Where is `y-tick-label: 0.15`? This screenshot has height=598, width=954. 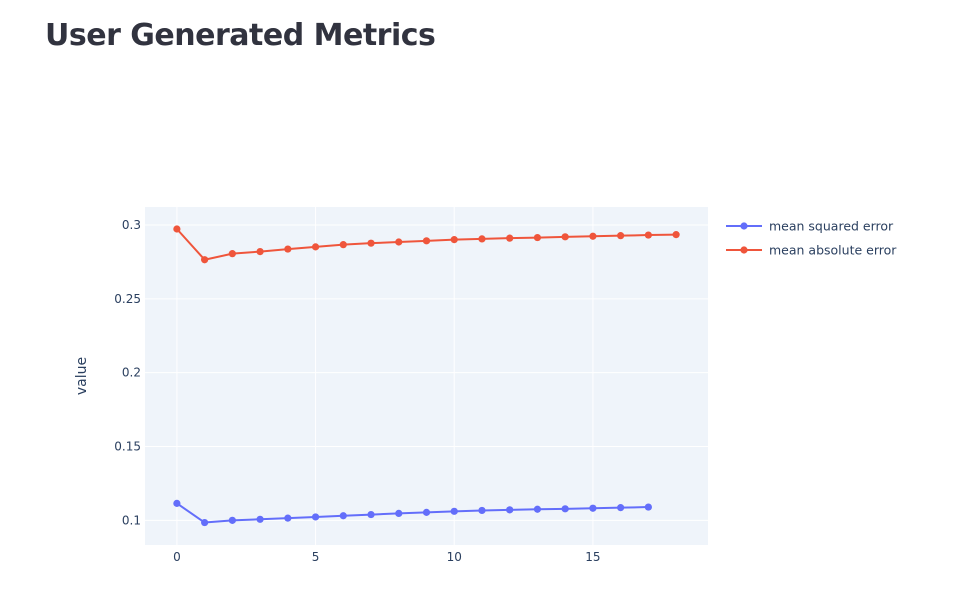 y-tick-label: 0.15 is located at coordinates (127, 447).